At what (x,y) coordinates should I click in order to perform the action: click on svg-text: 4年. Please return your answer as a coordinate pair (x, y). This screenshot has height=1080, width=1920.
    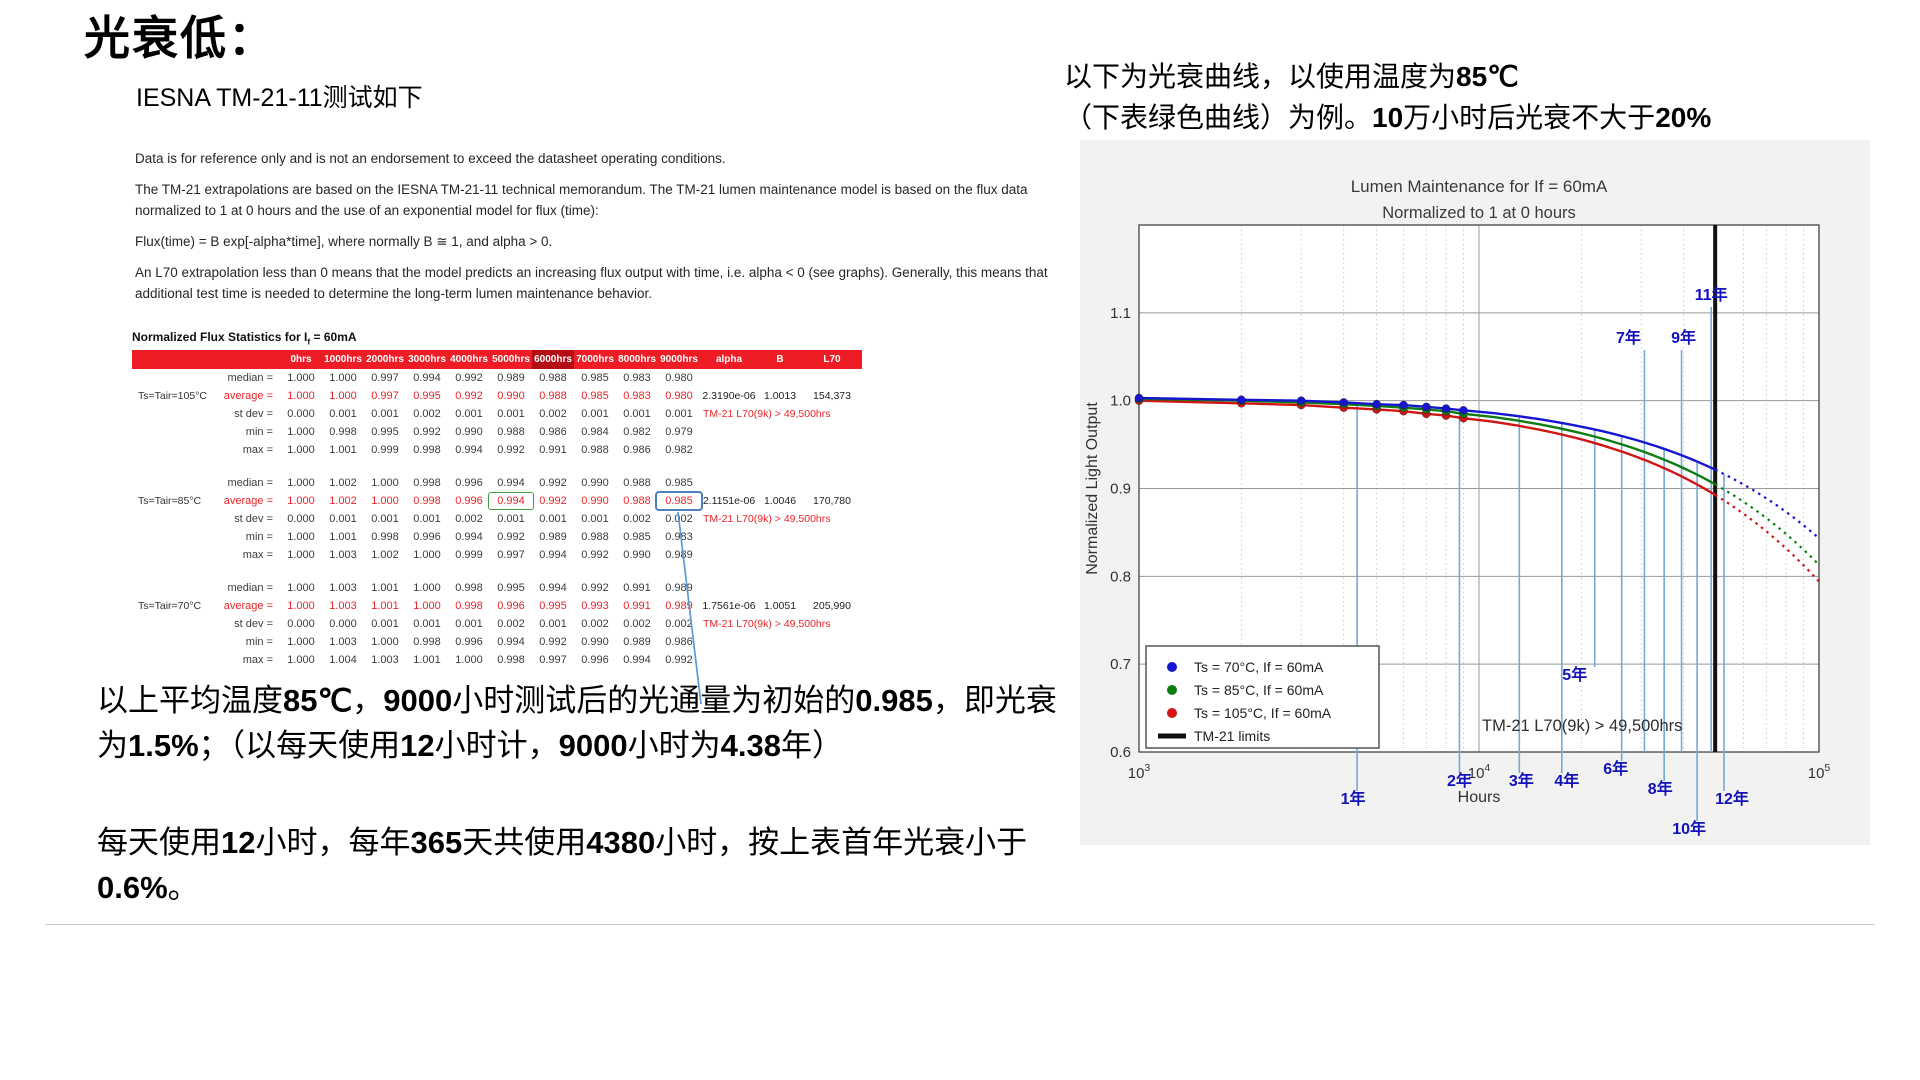
    Looking at the image, I should click on (1566, 780).